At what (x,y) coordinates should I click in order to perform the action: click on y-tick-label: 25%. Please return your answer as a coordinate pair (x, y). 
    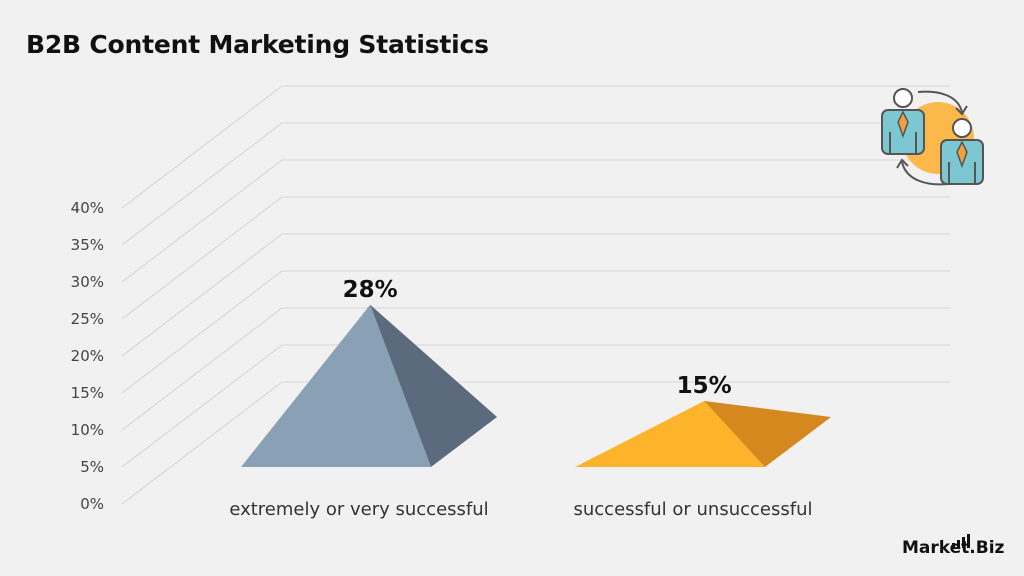
    Looking at the image, I should click on (87, 319).